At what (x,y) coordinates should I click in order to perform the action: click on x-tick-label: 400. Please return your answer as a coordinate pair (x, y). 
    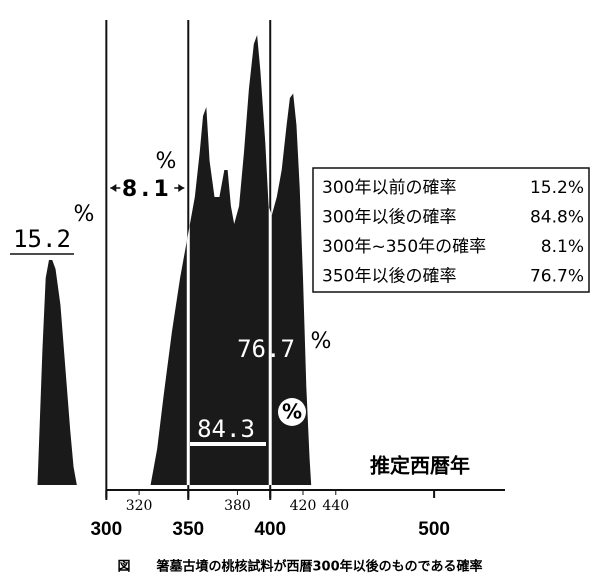
    Looking at the image, I should click on (270, 529).